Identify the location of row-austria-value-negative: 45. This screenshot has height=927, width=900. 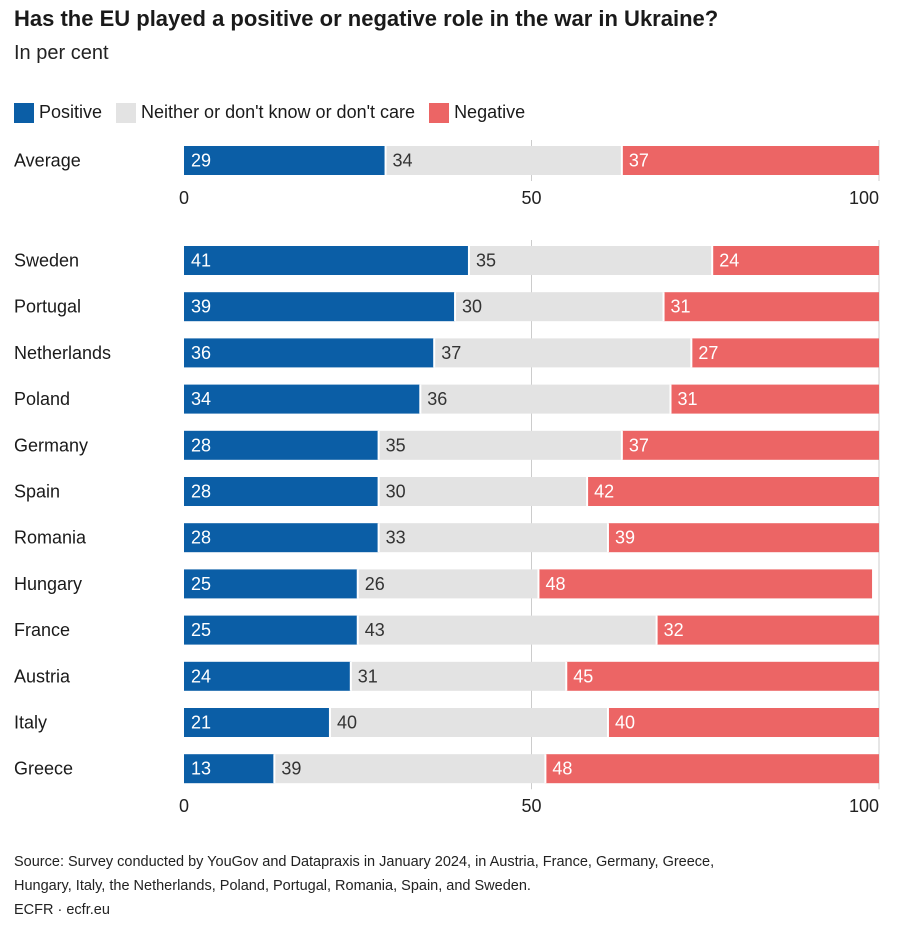
(583, 676).